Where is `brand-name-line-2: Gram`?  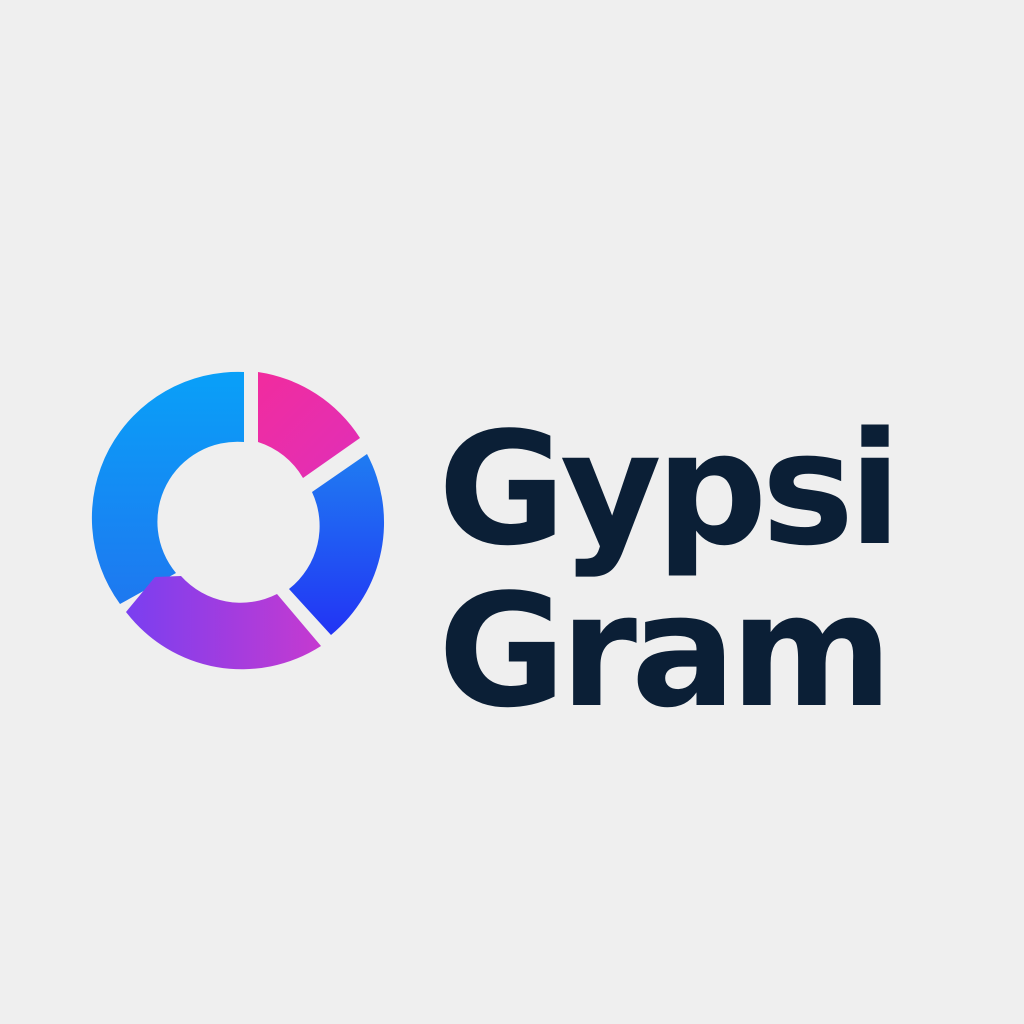
brand-name-line-2: Gram is located at coordinates (665, 651).